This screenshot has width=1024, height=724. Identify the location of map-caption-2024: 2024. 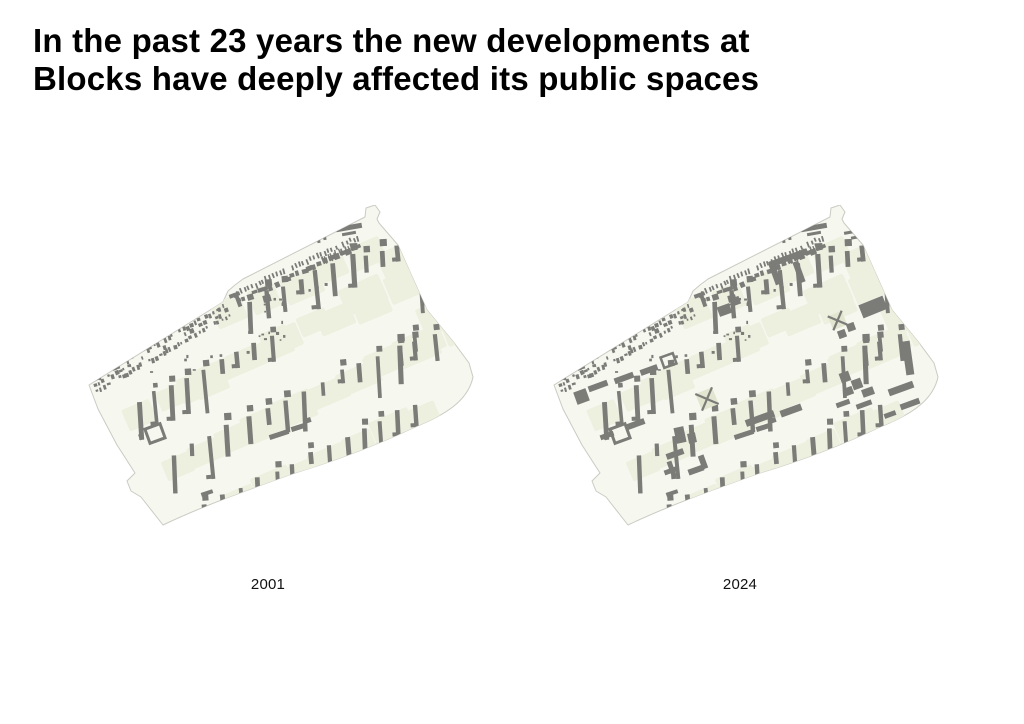
(740, 584).